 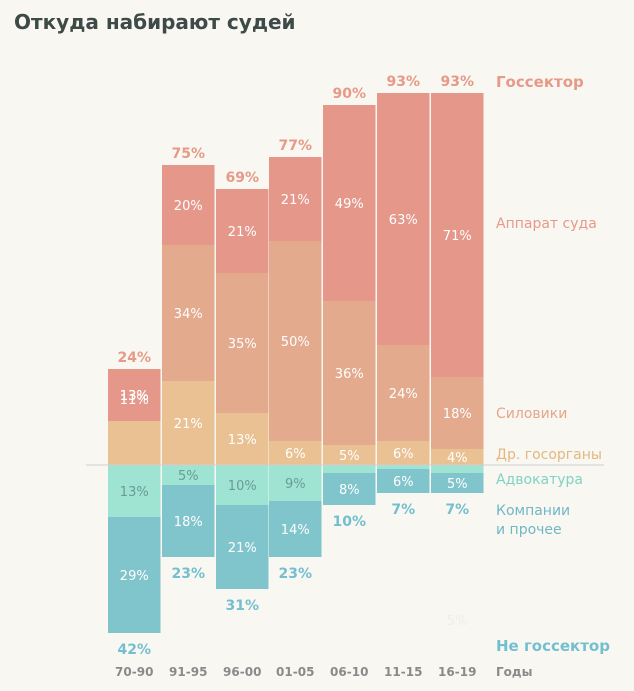 I want to click on nongos-total-label: 42%, so click(x=134, y=650).